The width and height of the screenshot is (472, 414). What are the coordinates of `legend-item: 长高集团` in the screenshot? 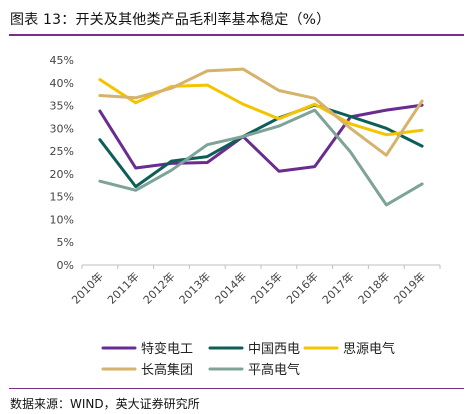 It's located at (147, 370).